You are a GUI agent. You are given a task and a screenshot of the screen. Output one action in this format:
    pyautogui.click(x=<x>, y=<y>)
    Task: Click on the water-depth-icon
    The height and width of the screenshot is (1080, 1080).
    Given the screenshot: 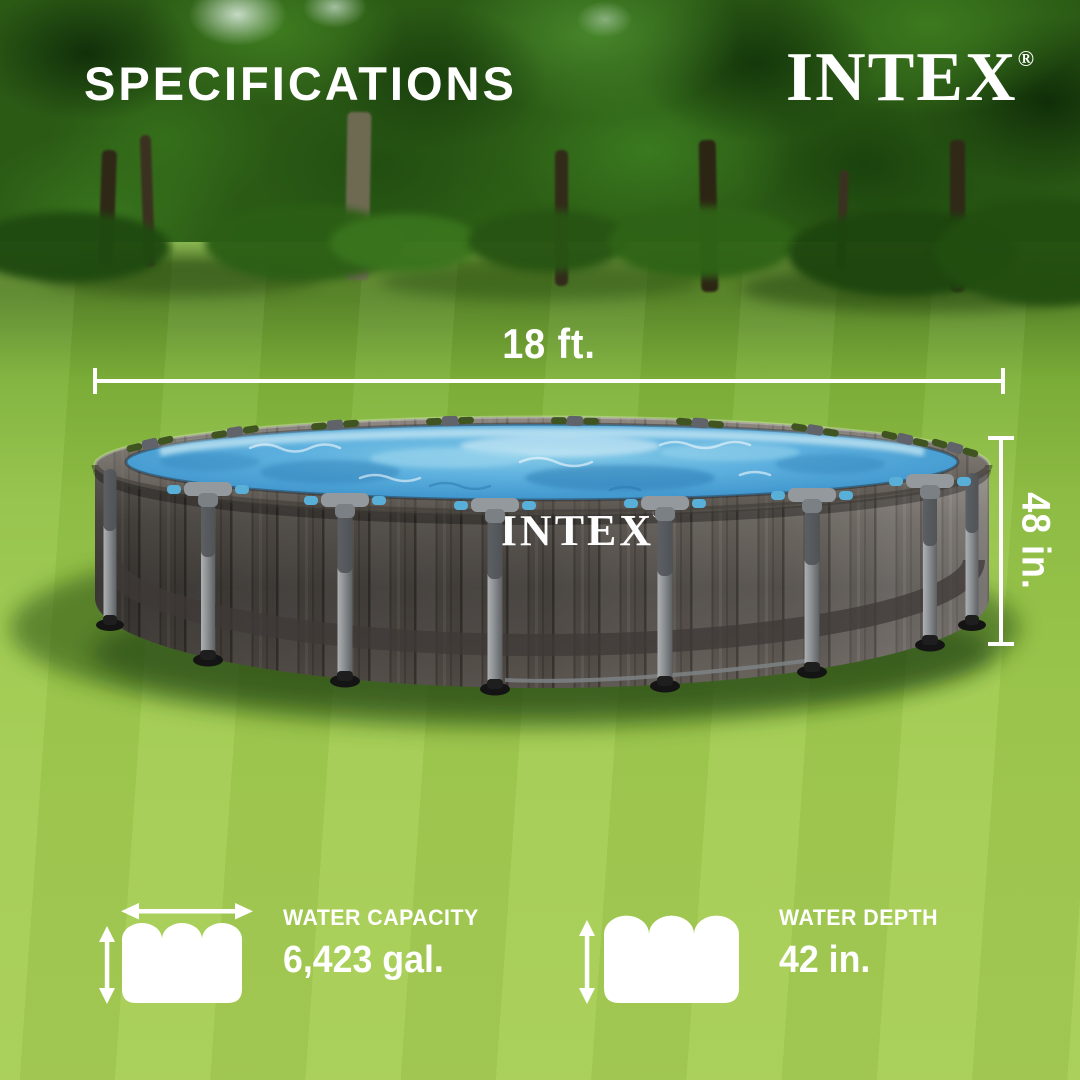 What is the action you would take?
    pyautogui.click(x=659, y=959)
    